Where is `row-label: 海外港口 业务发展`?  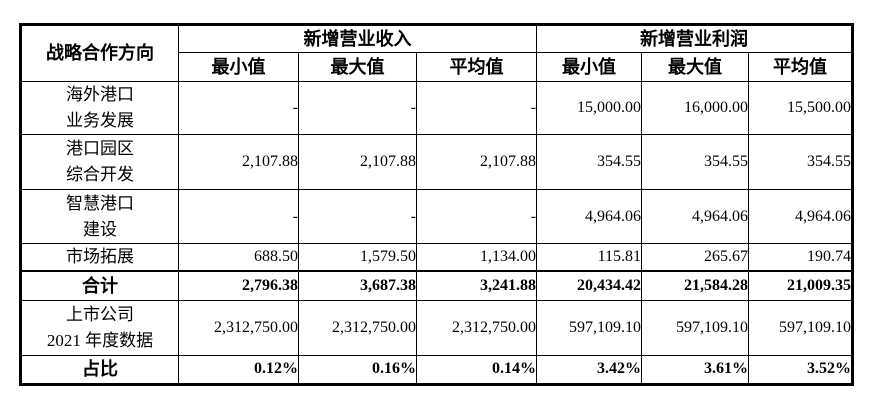
row-label: 海外港口 业务发展 is located at coordinates (99, 108).